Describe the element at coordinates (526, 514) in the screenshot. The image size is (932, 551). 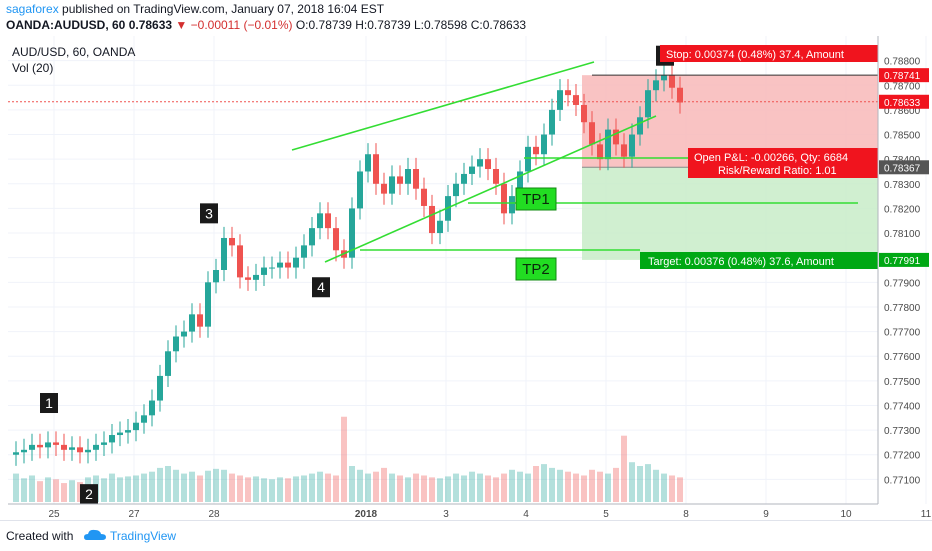
I see `x-tick-label: 4` at that location.